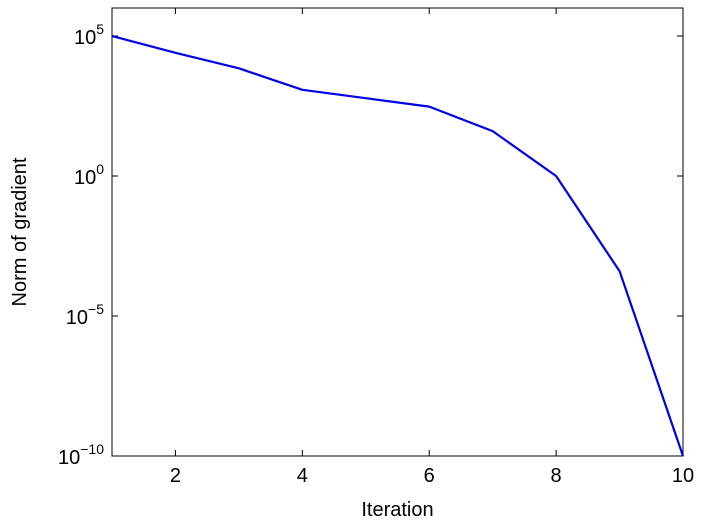 This screenshot has width=701, height=526. I want to click on x-tick-label: 4, so click(302, 476).